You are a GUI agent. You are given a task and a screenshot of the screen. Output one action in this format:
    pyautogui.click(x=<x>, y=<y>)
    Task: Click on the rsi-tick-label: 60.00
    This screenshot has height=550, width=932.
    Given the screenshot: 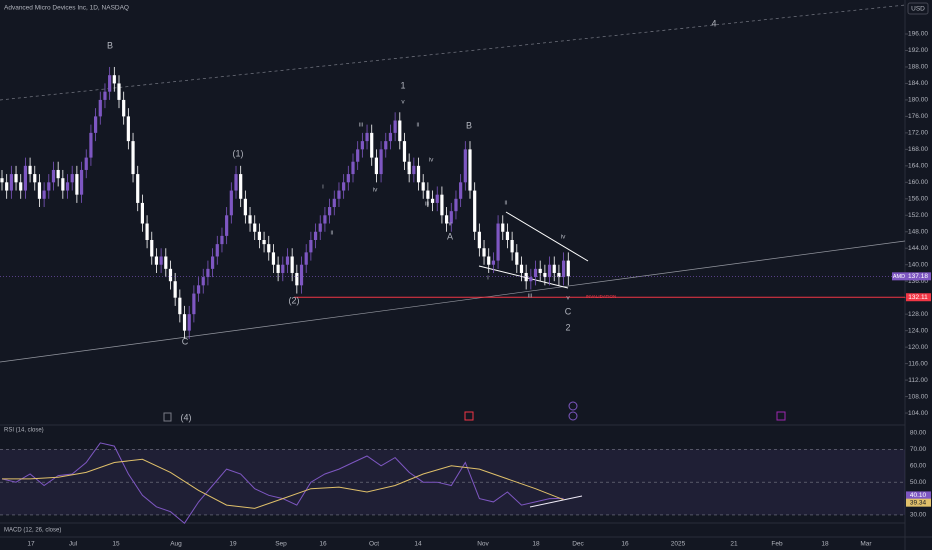 What is the action you would take?
    pyautogui.click(x=918, y=466)
    